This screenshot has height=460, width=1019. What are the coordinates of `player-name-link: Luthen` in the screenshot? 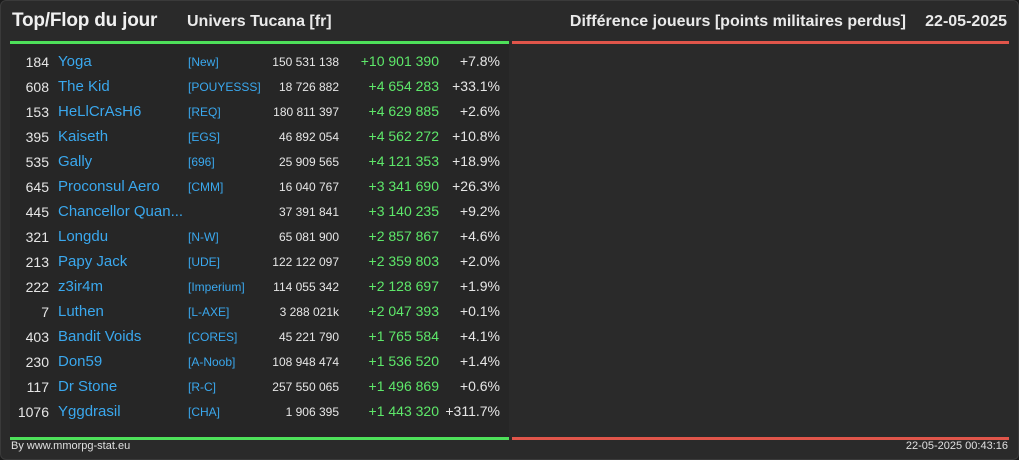 It's located at (81, 311).